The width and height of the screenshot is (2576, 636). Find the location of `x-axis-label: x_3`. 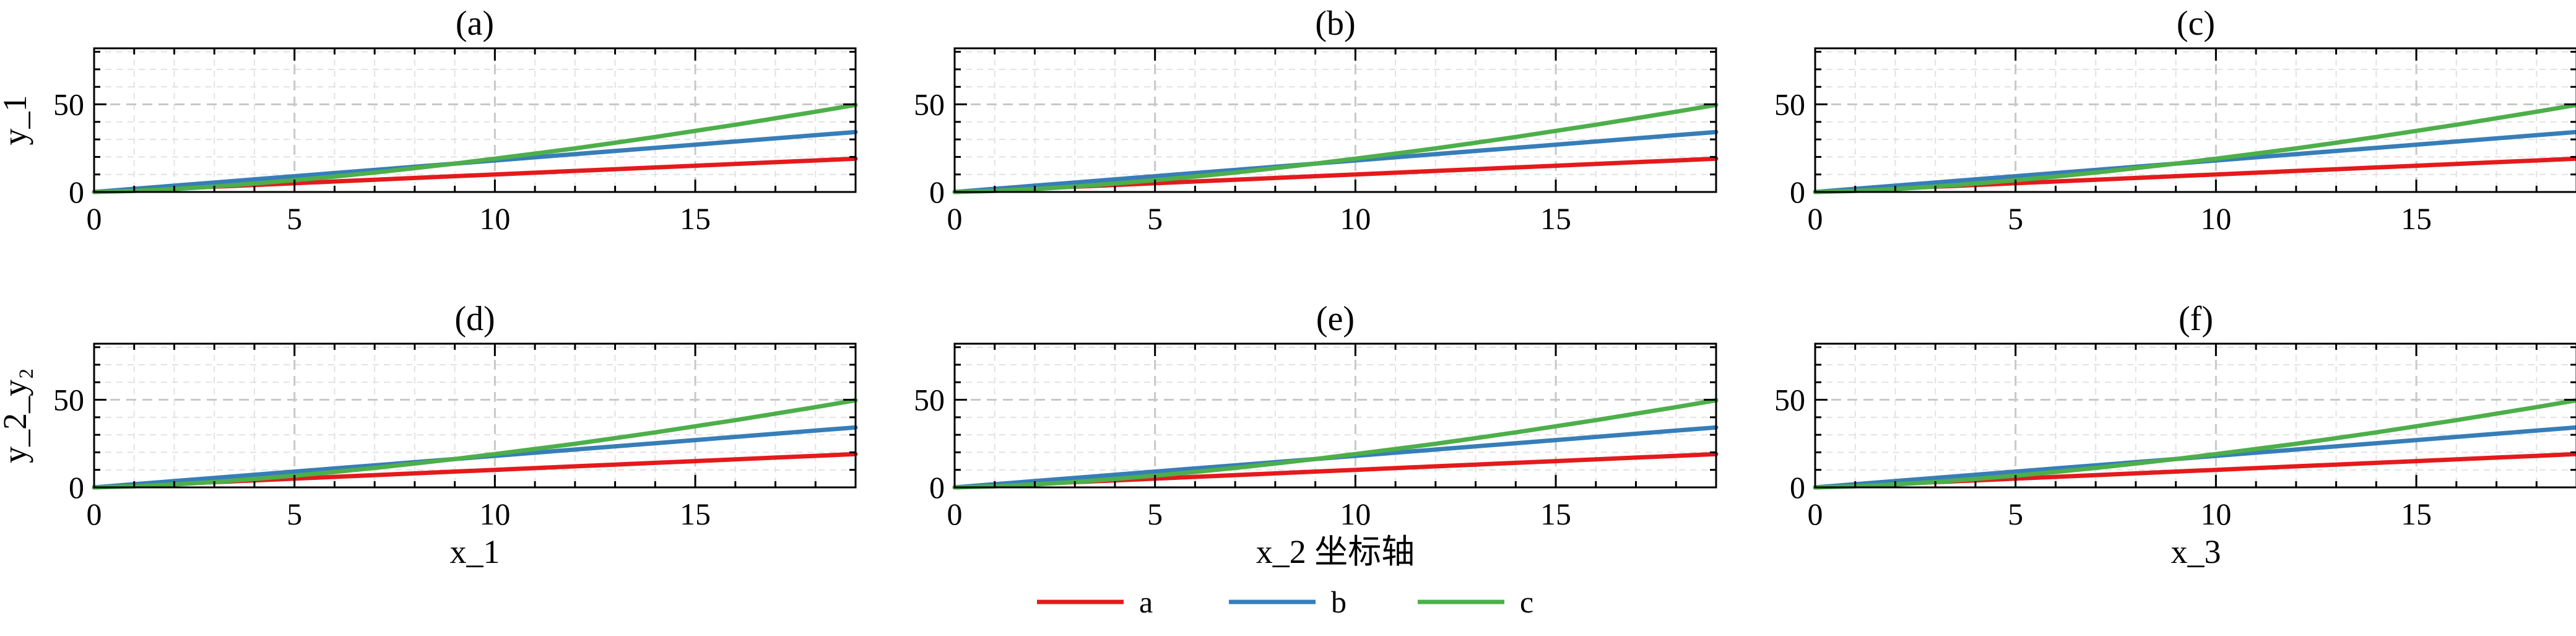

x-axis-label: x_3 is located at coordinates (2196, 551).